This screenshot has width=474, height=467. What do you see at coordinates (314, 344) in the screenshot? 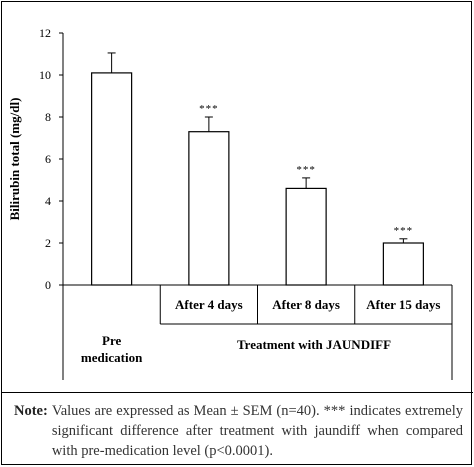
I see `group-label-treatment: Treatment with JAUNDIFF` at bounding box center [314, 344].